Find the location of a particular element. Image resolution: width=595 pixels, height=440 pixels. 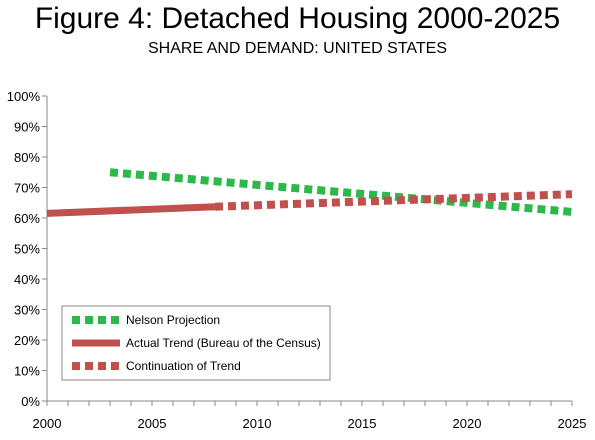

series-layer is located at coordinates (309, 192).